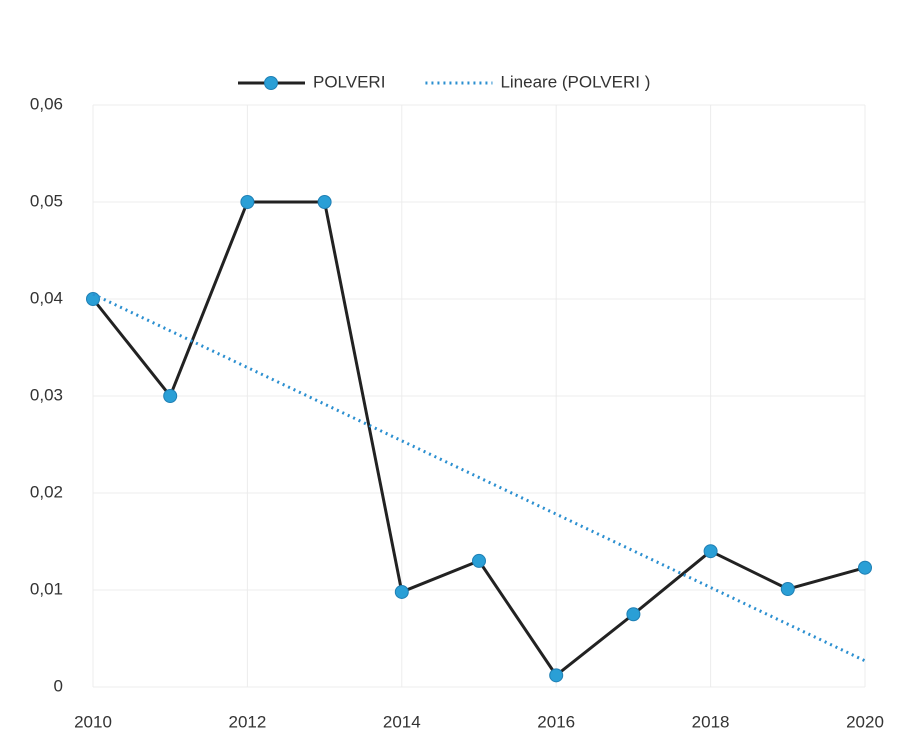  What do you see at coordinates (247, 721) in the screenshot?
I see `x-tick-label: 2012` at bounding box center [247, 721].